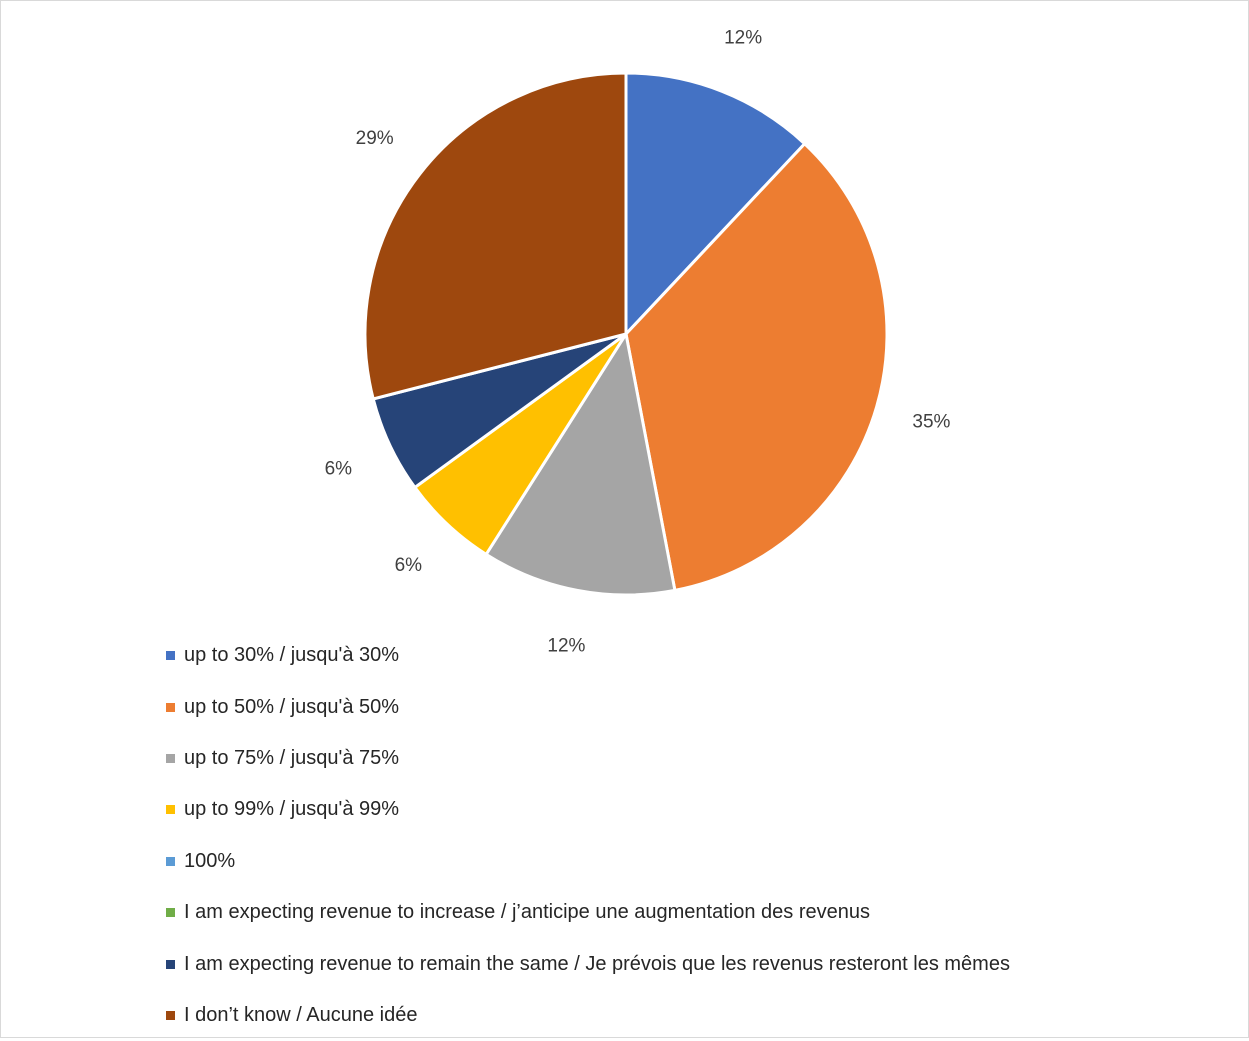 This screenshot has height=1041, width=1249. I want to click on legend-label-1: up to 30% / jusqu'à 30%, so click(292, 655).